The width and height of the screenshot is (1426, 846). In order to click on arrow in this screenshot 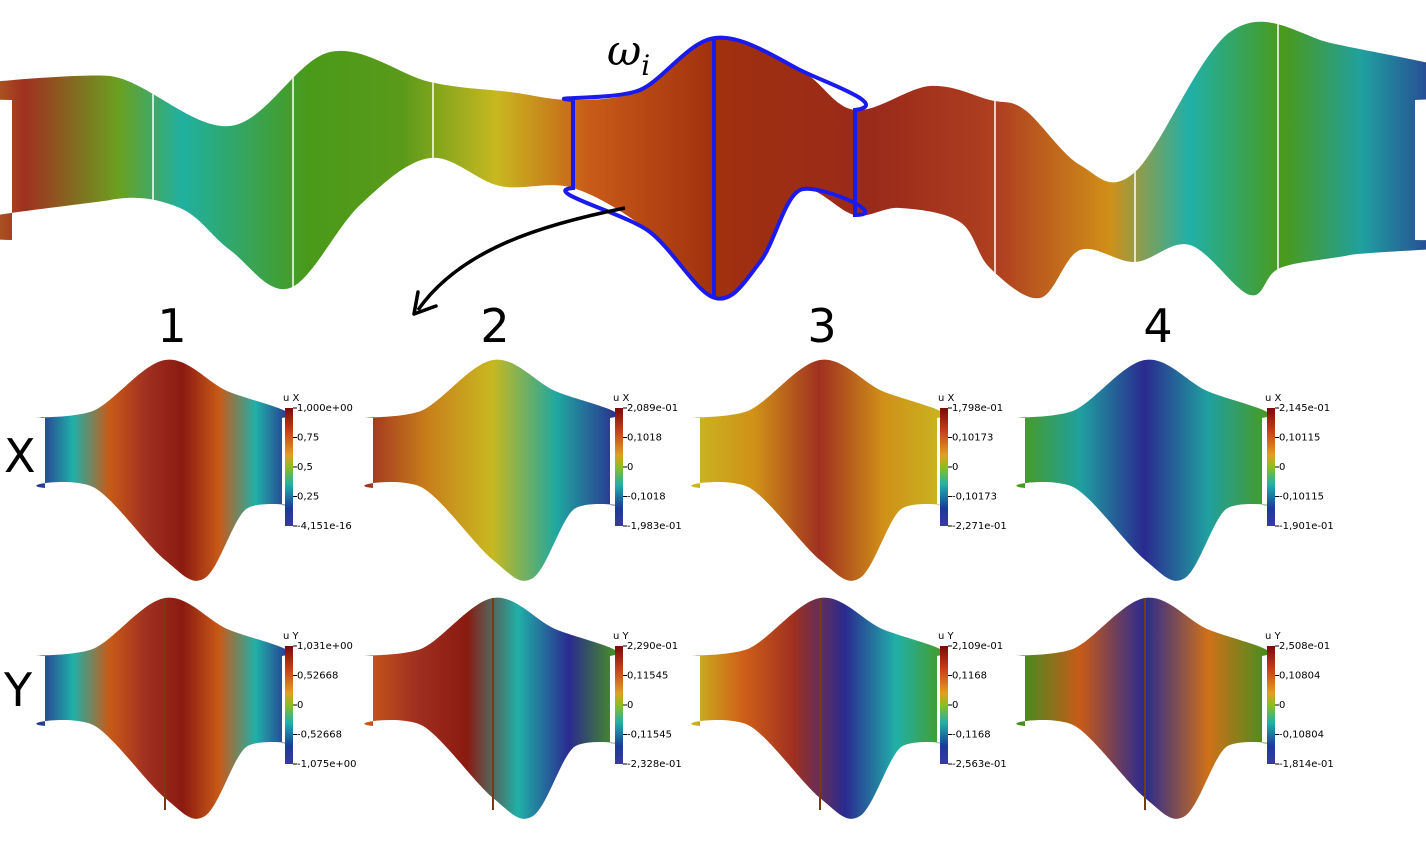, I will do `click(521, 259)`.